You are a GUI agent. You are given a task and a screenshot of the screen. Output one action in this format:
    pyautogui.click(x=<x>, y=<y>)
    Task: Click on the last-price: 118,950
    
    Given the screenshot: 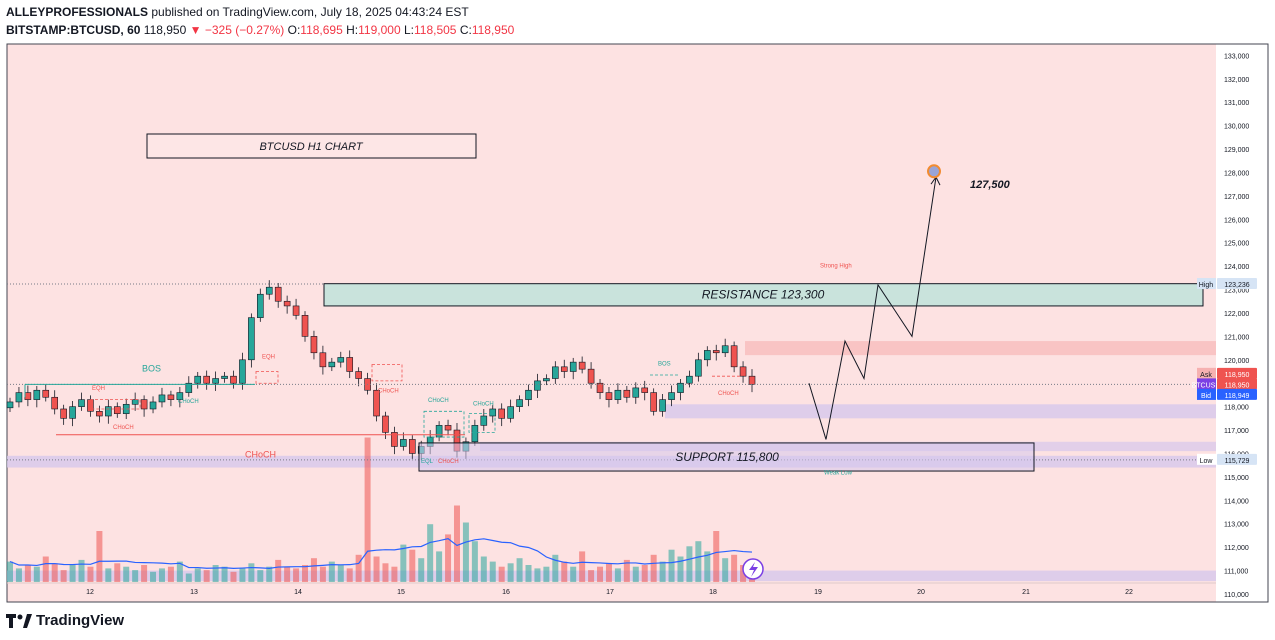 What is the action you would take?
    pyautogui.click(x=165, y=30)
    